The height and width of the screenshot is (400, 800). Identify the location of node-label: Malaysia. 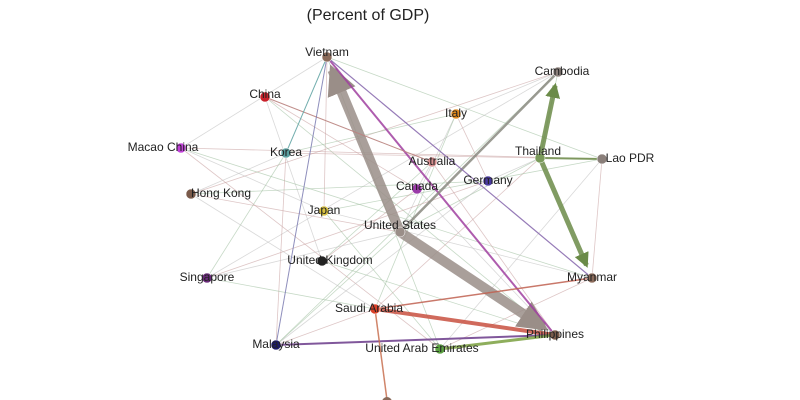
(276, 344).